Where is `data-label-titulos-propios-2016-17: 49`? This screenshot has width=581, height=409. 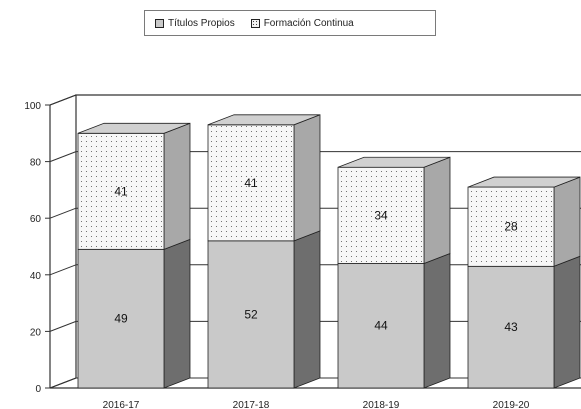
data-label-titulos-propios-2016-17: 49 is located at coordinates (121, 319).